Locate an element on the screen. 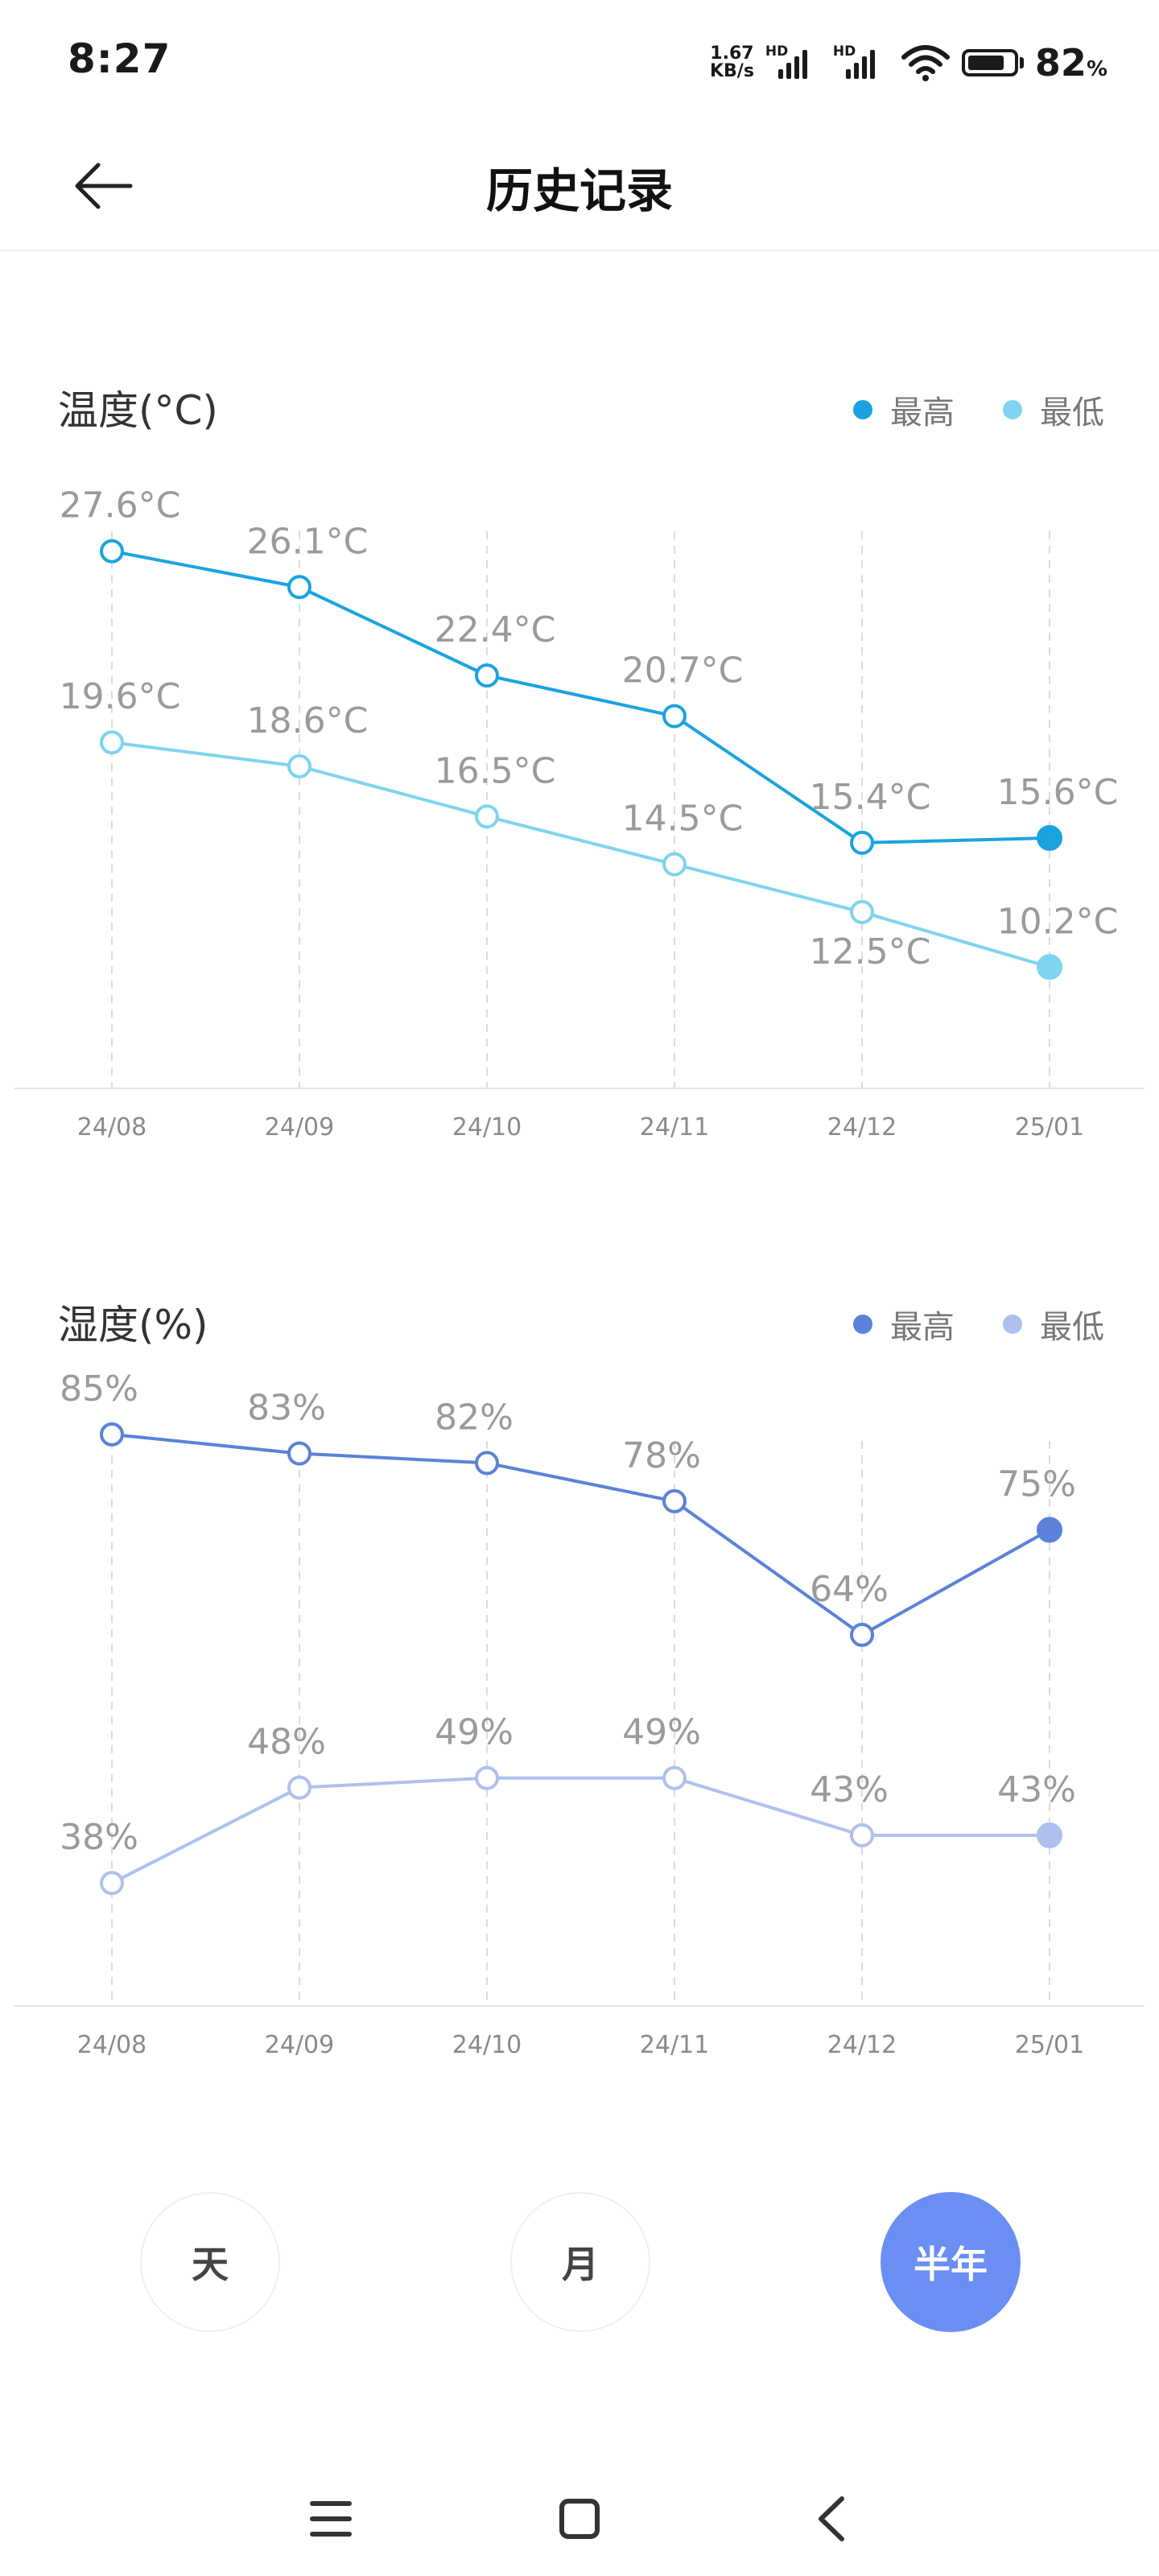 This screenshot has width=1159, height=2576. period-month-button: 月 is located at coordinates (580, 2262).